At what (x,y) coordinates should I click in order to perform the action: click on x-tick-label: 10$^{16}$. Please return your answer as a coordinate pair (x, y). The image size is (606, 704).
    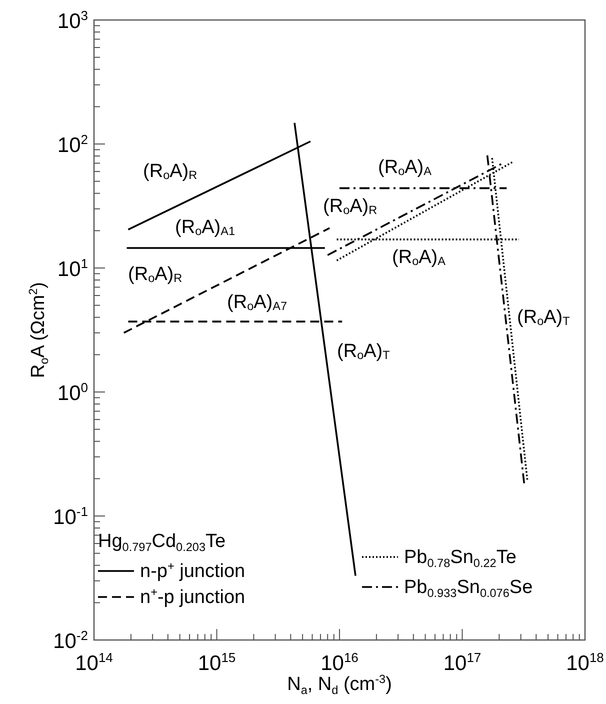
    Looking at the image, I should click on (339, 662).